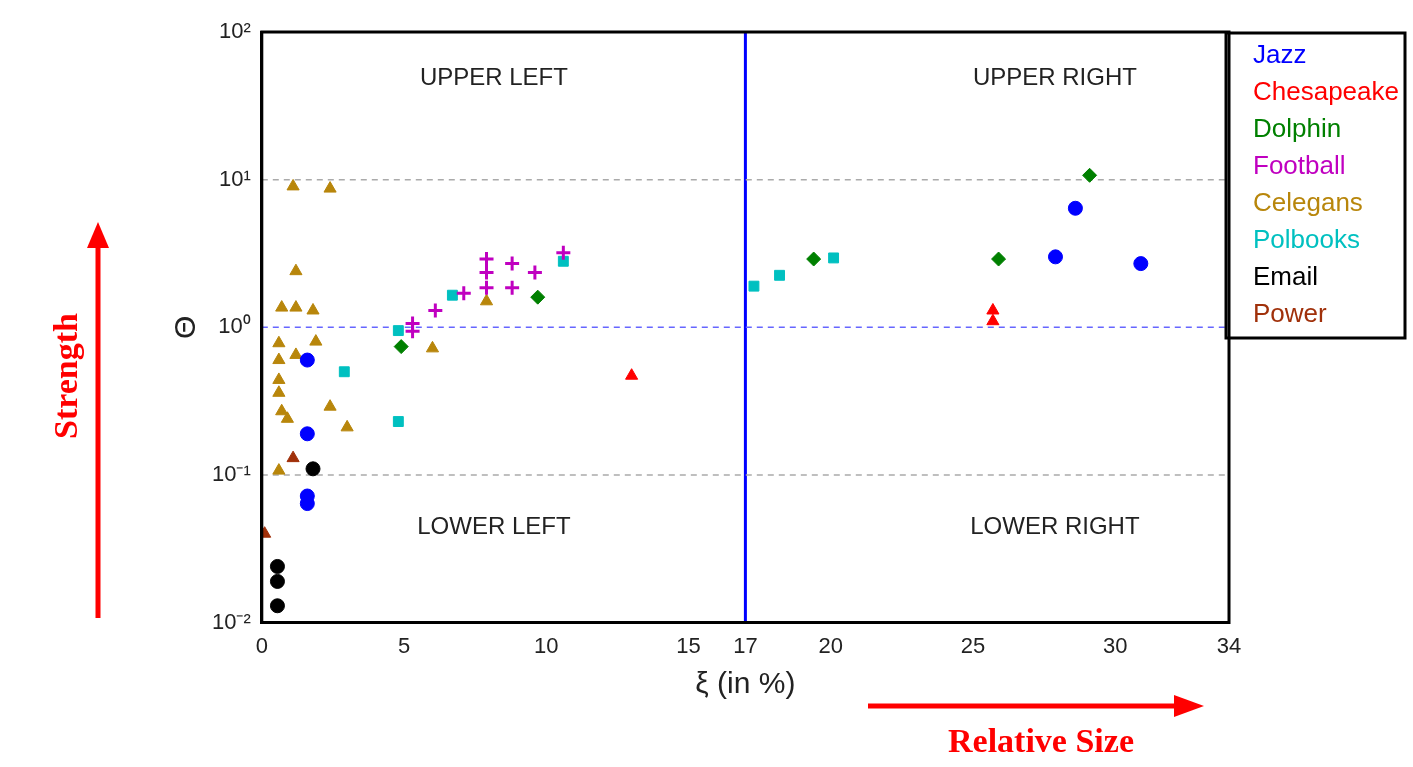 The width and height of the screenshot is (1413, 767). What do you see at coordinates (1290, 313) in the screenshot?
I see `text: Power` at bounding box center [1290, 313].